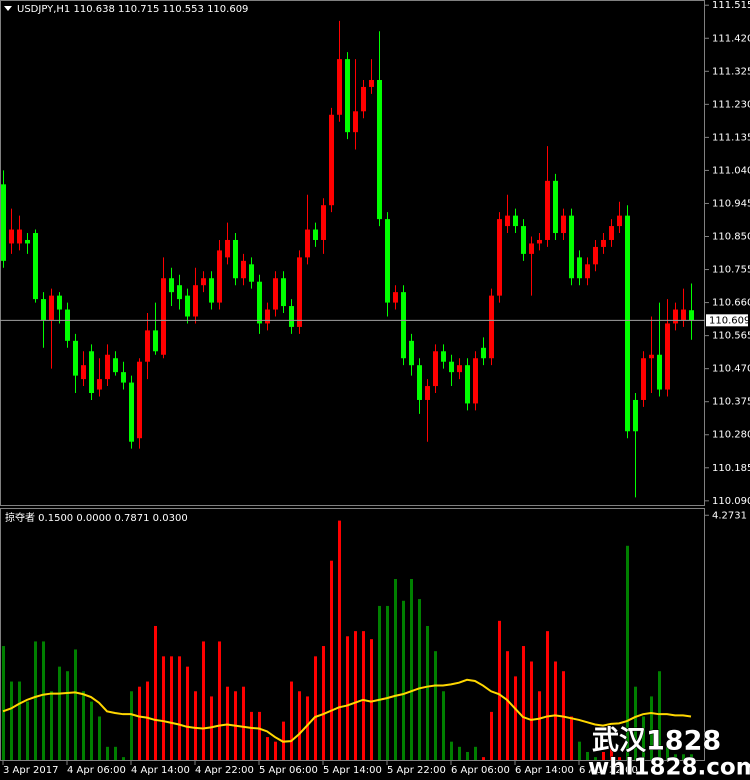  Describe the element at coordinates (731, 270) in the screenshot. I see `y-tick-label: 110.755` at that location.